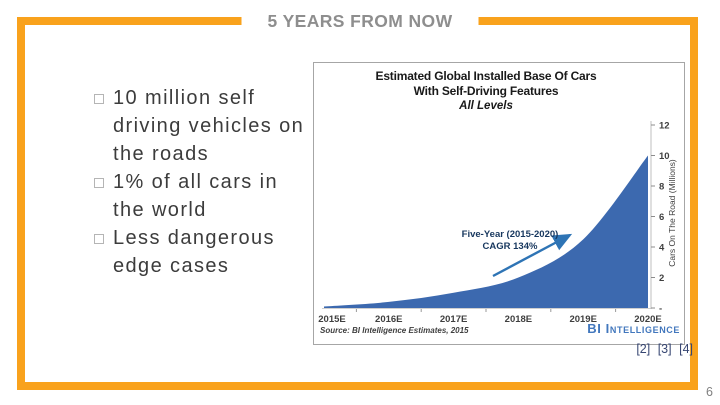 The width and height of the screenshot is (720, 405). Describe the element at coordinates (686, 349) in the screenshot. I see `citation-link: [4]` at that location.